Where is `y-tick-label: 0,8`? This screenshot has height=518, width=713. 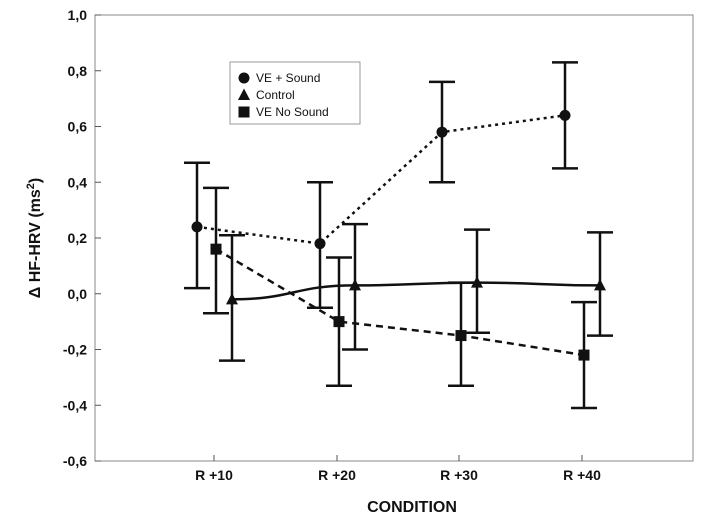
y-tick-label: 0,8 is located at coordinates (78, 71).